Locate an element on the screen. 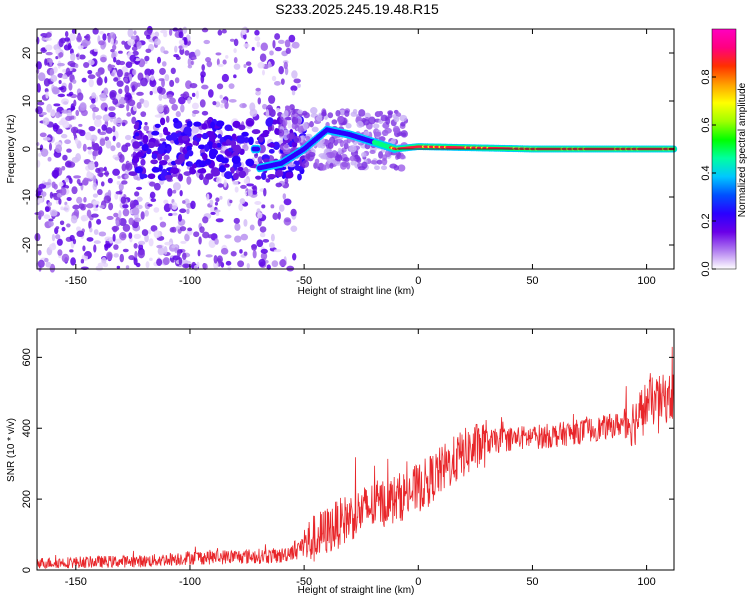  colorbar-tick-label: 0.4 is located at coordinates (706, 172).